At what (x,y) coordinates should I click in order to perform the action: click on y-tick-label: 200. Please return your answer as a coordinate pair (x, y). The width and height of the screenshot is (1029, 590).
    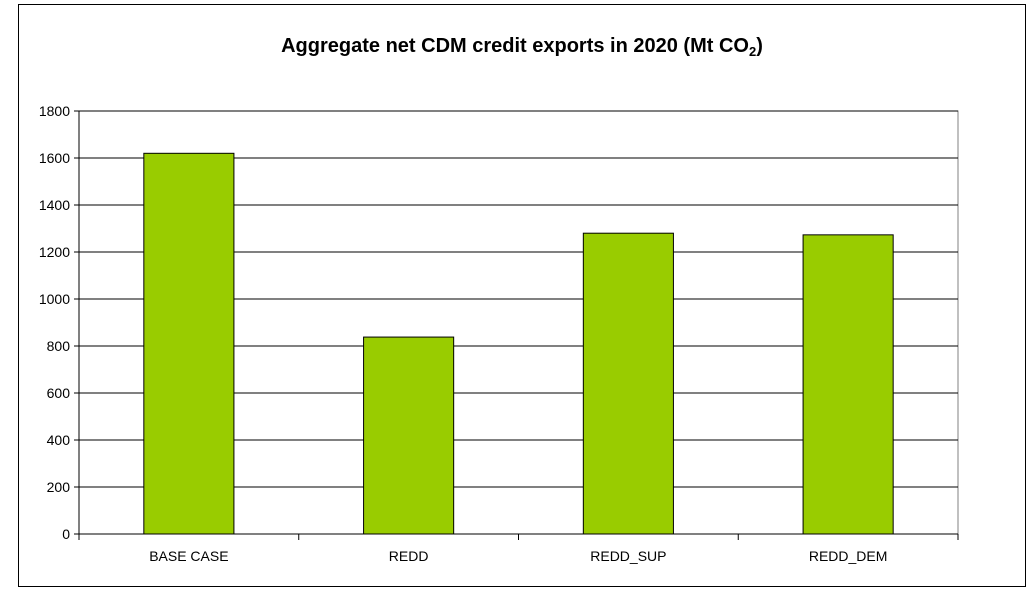
    Looking at the image, I should click on (59, 487).